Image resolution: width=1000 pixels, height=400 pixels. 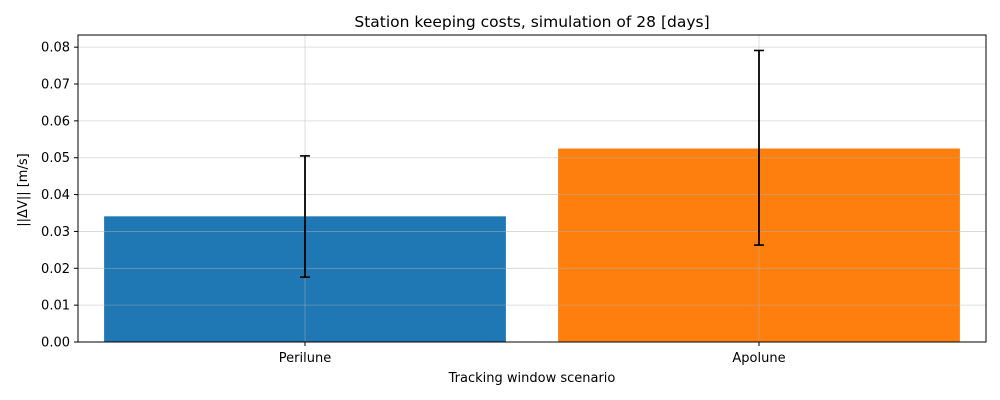 I want to click on y-tick-label-8: 0.08, so click(x=55, y=48).